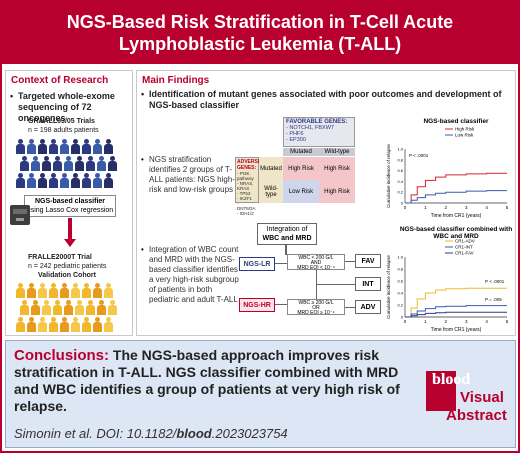 The width and height of the screenshot is (520, 453). I want to click on series-line-cr1-adv, so click(456, 302).